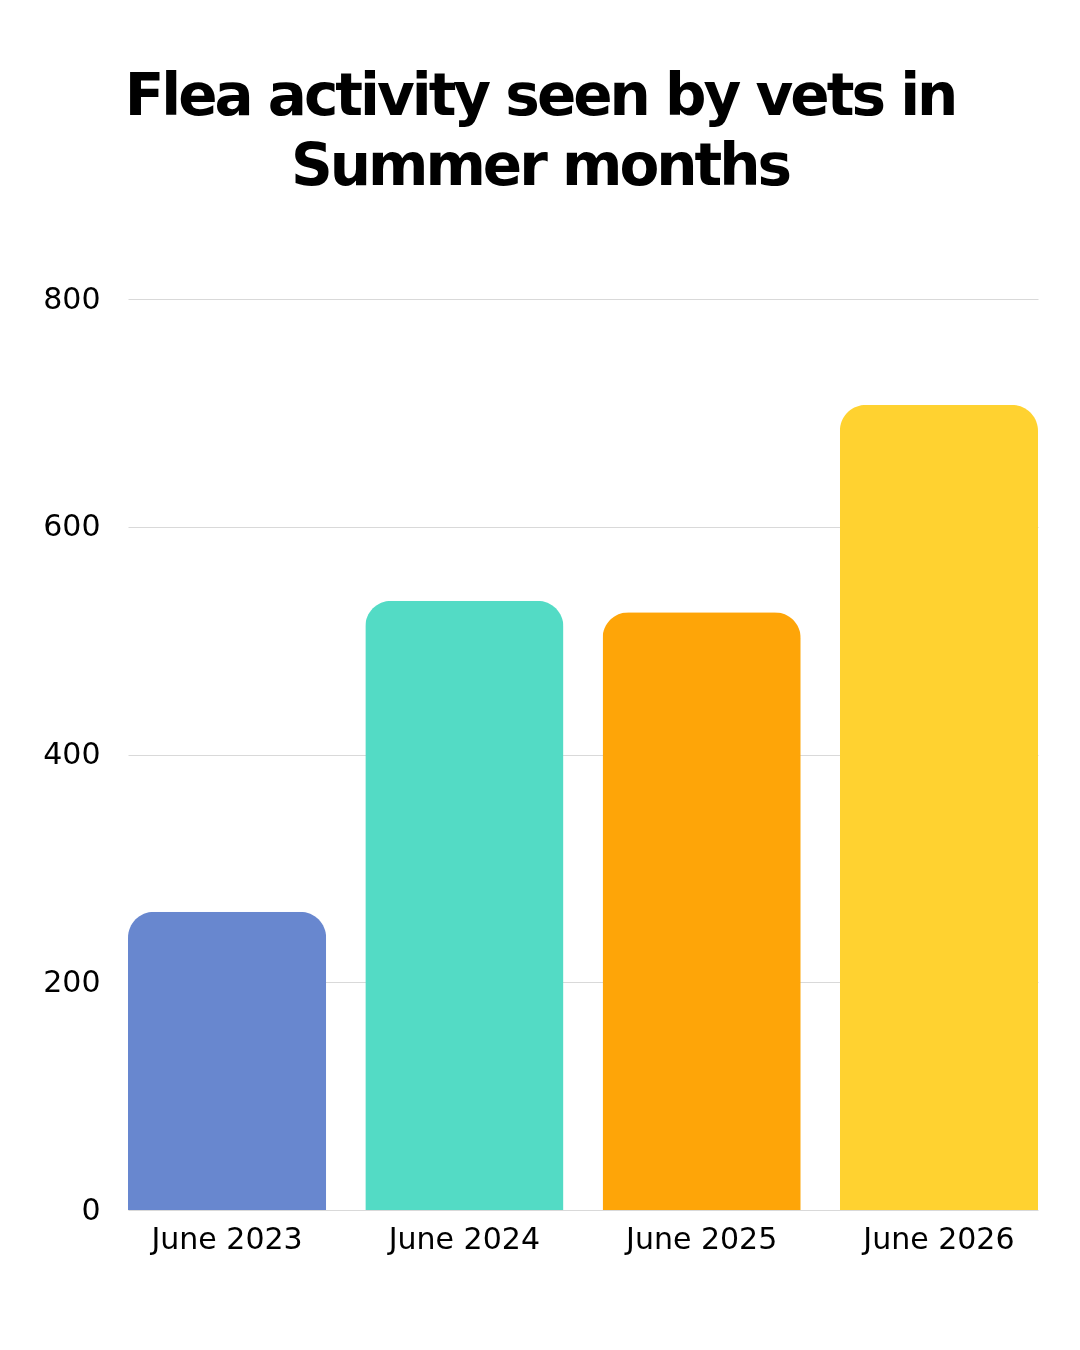 The width and height of the screenshot is (1080, 1350). Describe the element at coordinates (540, 129) in the screenshot. I see `chart-title: Flea activity seen by vets in Summer months` at that location.